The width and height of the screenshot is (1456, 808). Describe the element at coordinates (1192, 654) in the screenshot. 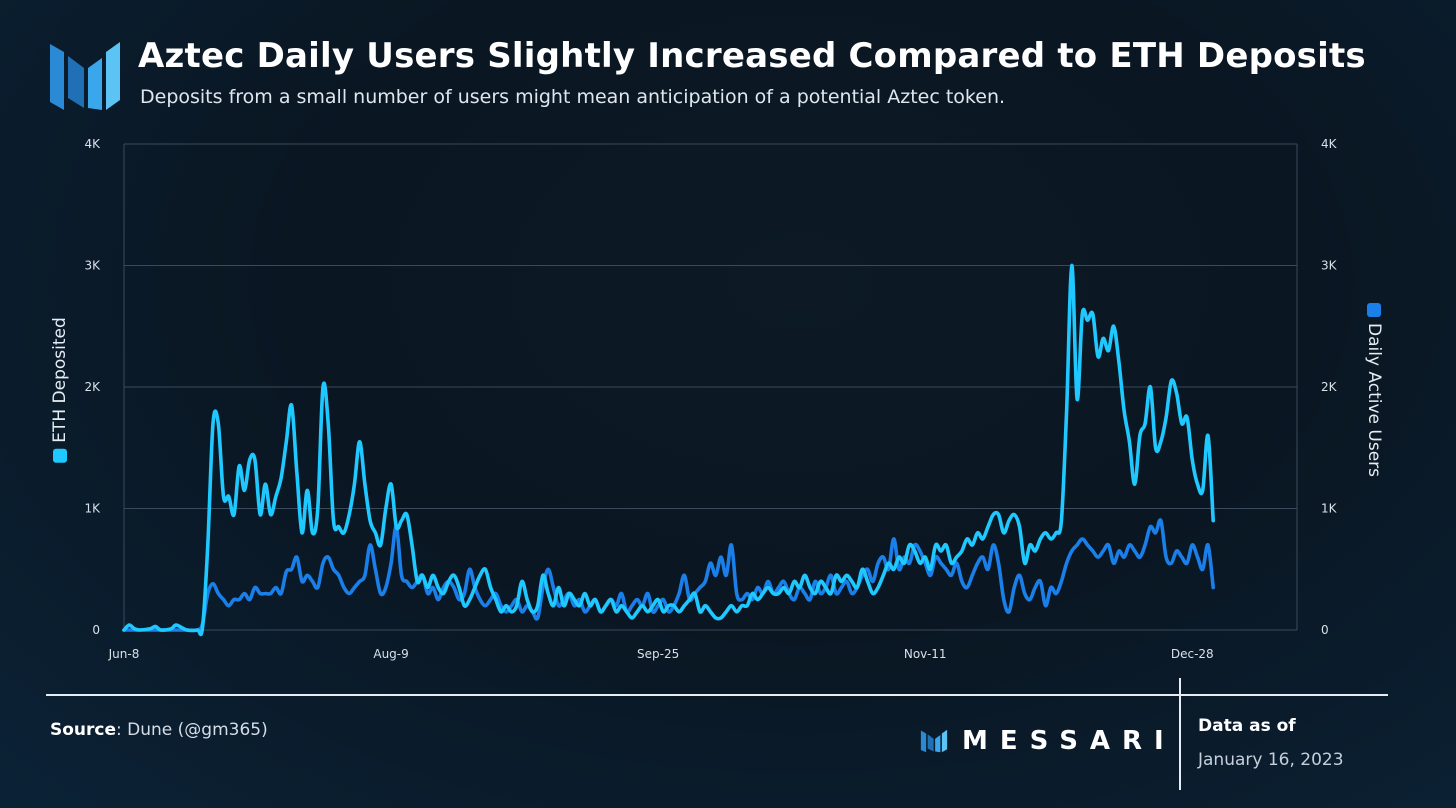

I see `x-tick-label: Dec-28` at that location.